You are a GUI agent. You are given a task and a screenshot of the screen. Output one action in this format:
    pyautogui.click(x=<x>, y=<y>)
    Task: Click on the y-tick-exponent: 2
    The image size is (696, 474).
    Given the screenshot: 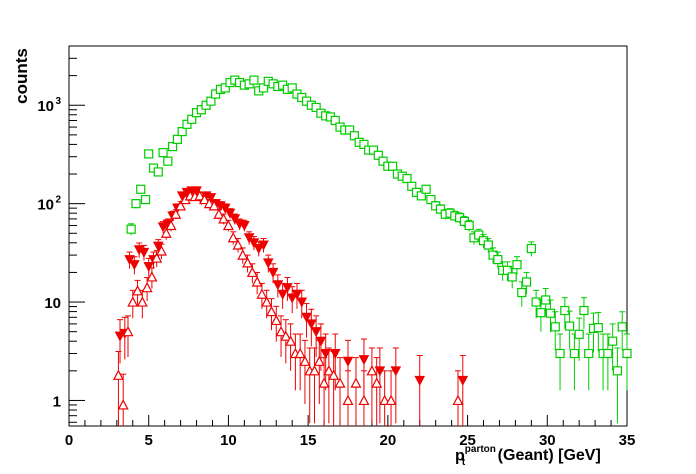 What is the action you would take?
    pyautogui.click(x=58, y=200)
    